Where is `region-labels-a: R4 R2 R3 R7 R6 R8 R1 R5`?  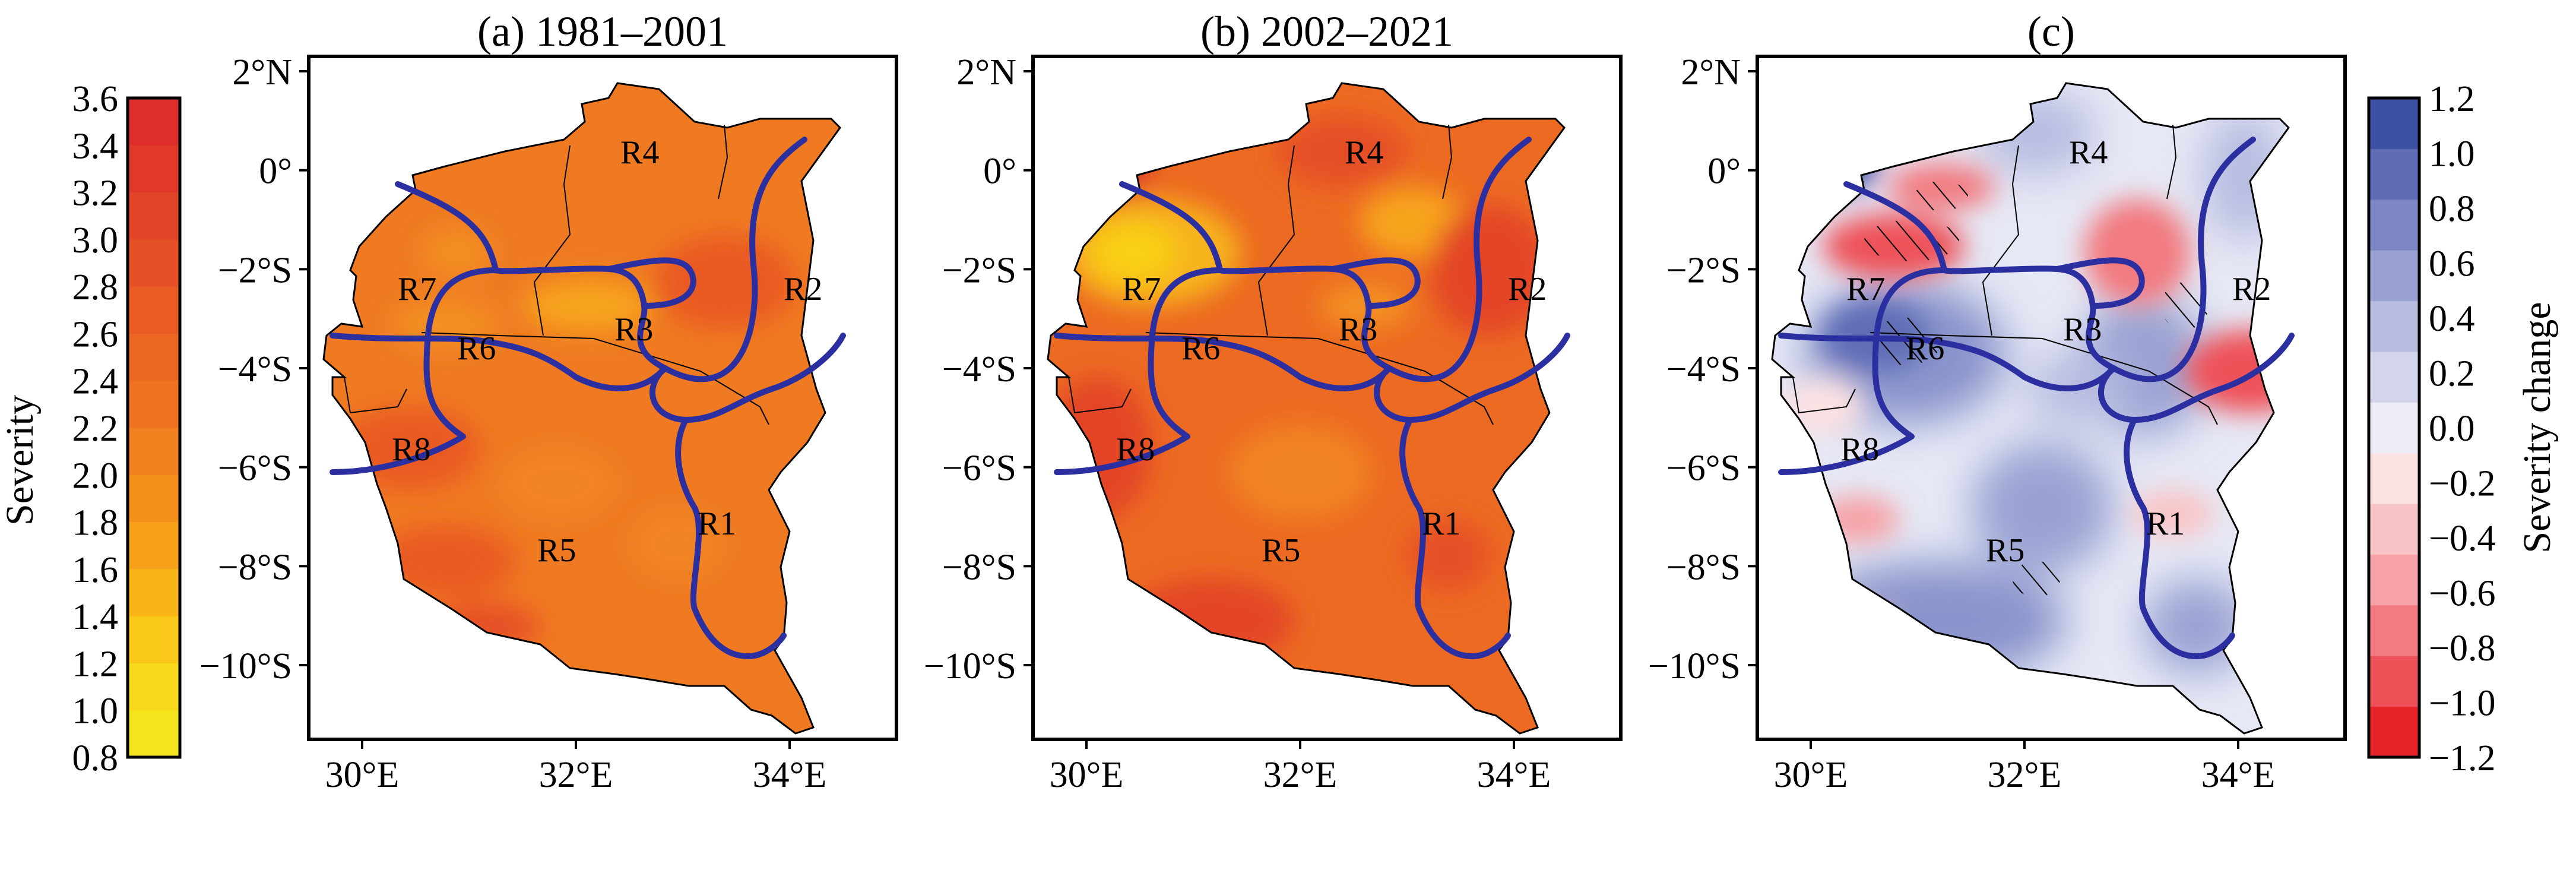
region-labels-a: R4 R2 R3 R7 R6 R8 R1 R5 is located at coordinates (607, 351).